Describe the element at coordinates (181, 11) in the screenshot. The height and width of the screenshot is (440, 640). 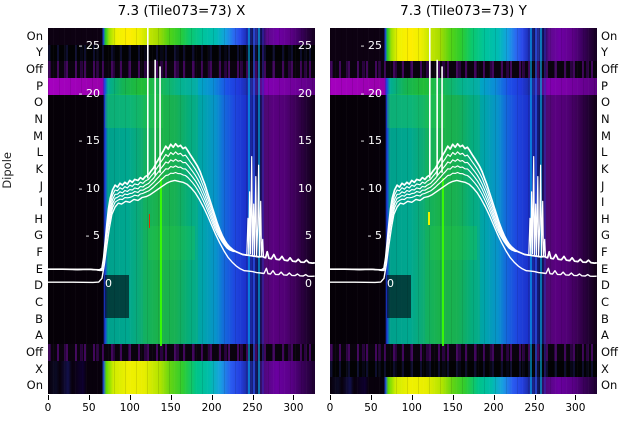
I see `panel-title-x: 7.3 (Tile073=73) X` at that location.